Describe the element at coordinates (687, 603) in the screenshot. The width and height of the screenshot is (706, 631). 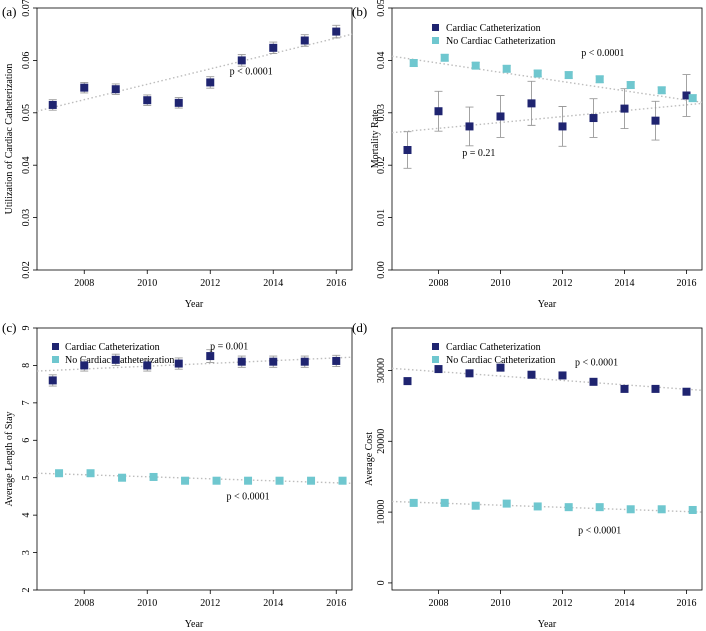
I see `panel-d-xtick-label: 2016` at that location.